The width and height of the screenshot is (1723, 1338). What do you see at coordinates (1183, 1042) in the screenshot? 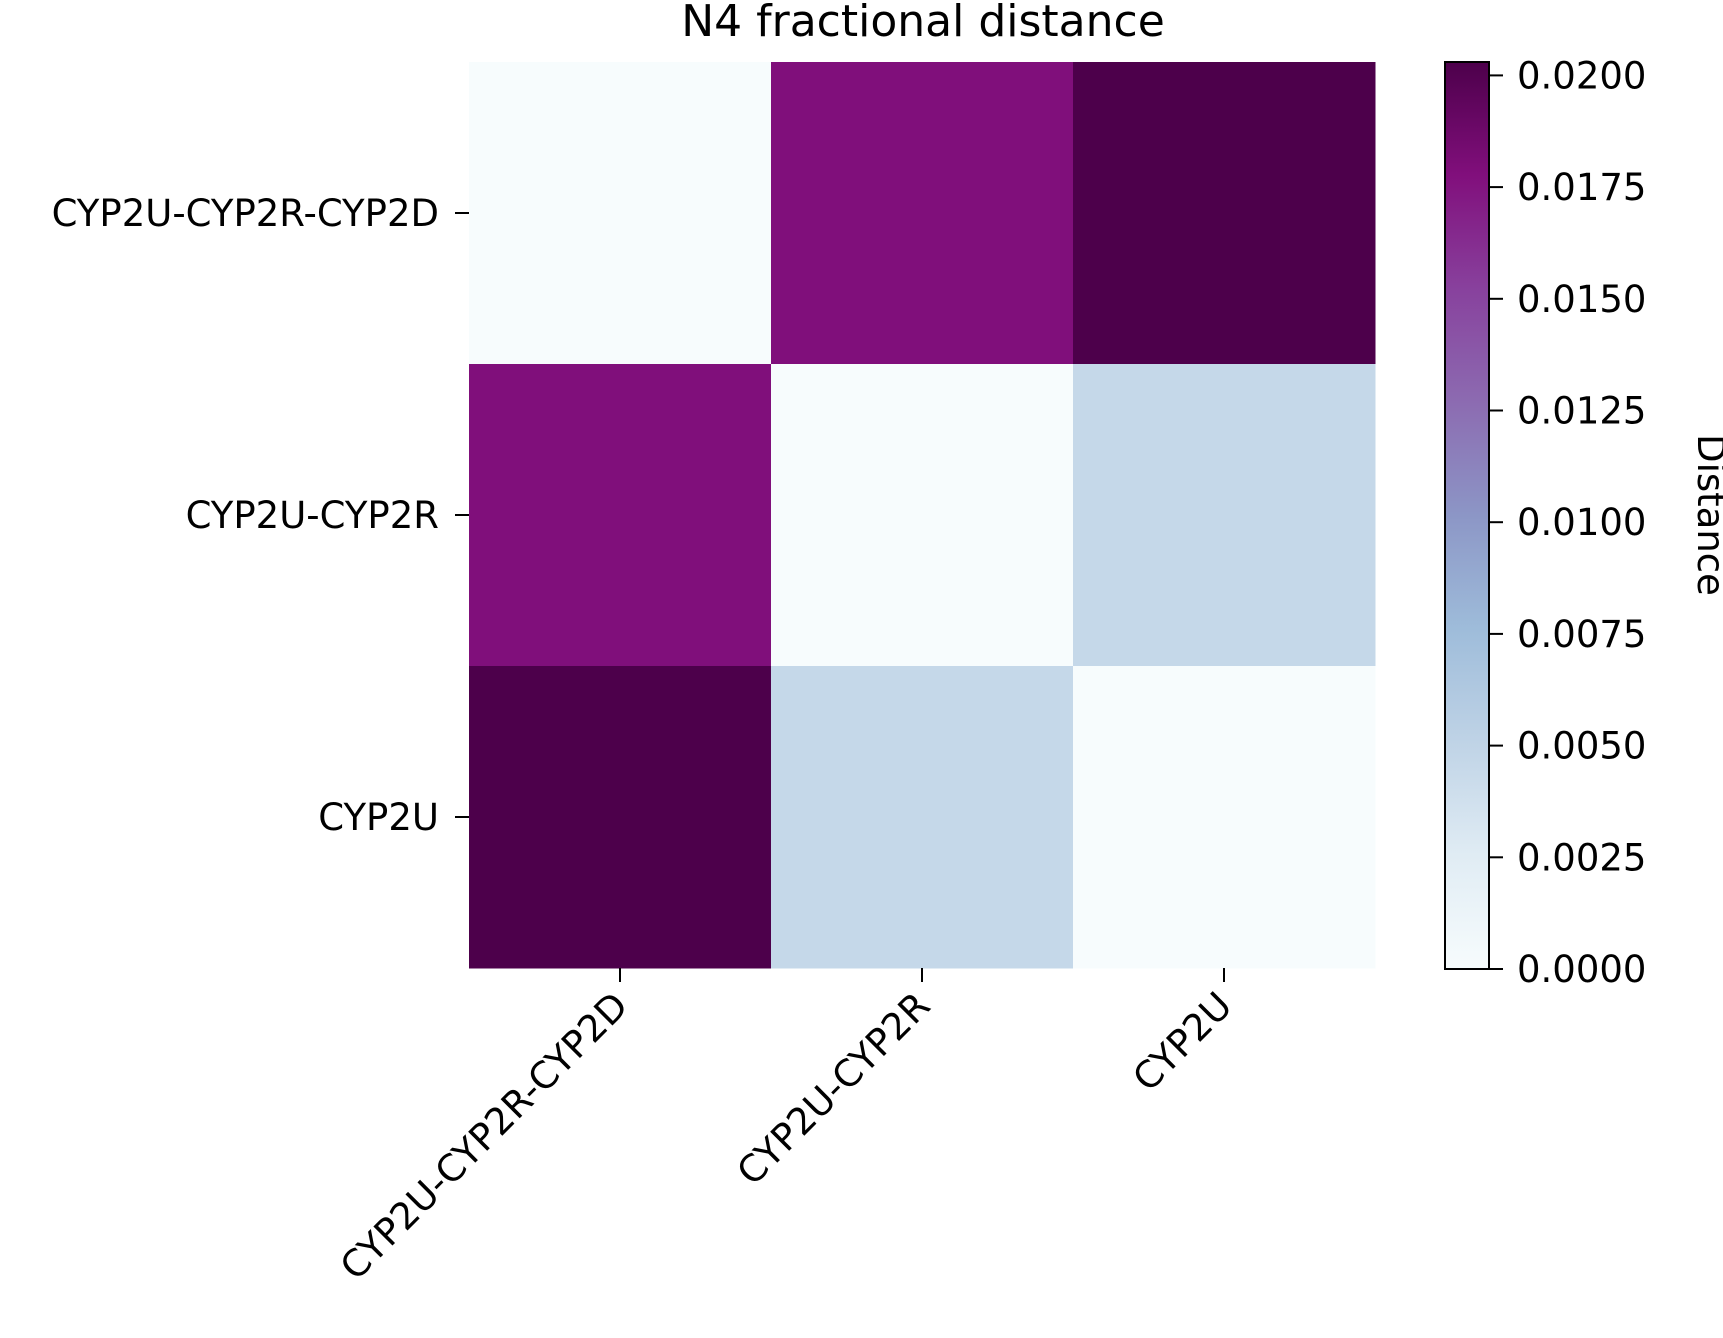
I see `x-tick-label: CYP2U` at bounding box center [1183, 1042].